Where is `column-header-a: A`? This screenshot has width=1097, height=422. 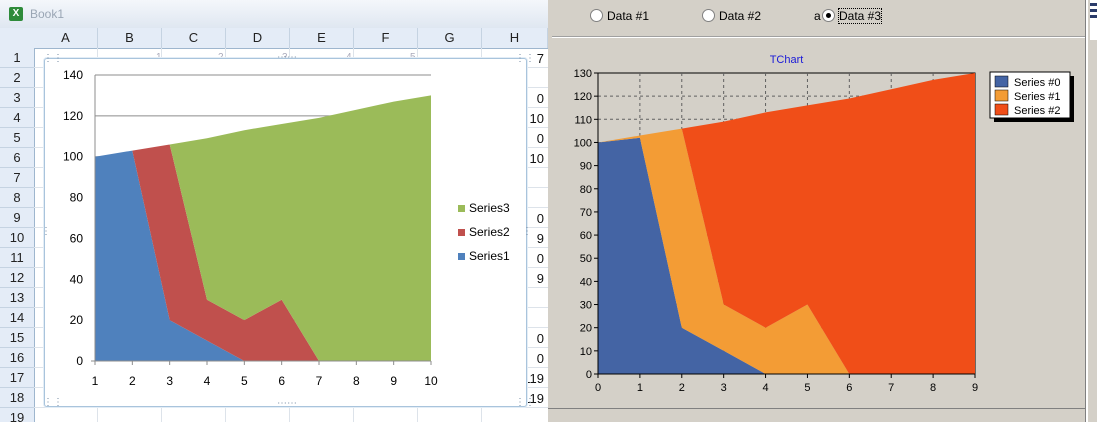 column-header-a: A is located at coordinates (66, 38).